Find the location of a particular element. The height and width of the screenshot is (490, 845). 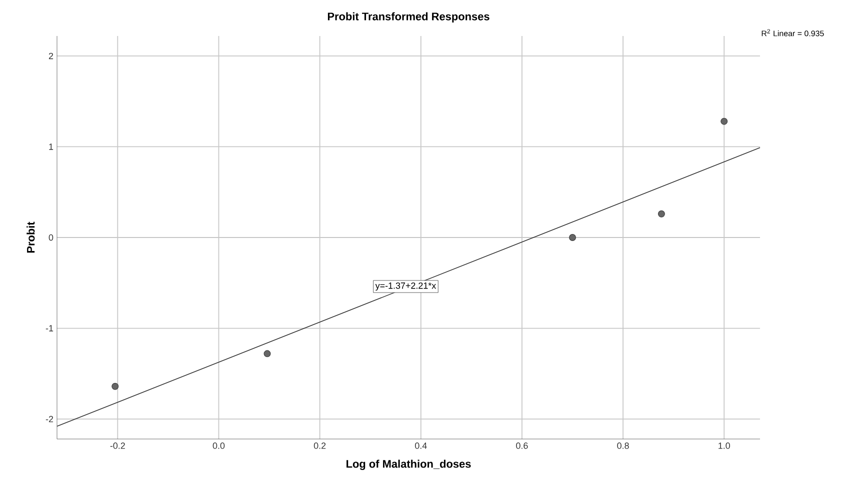

chart-title: Probit Transformed Responses is located at coordinates (409, 17).